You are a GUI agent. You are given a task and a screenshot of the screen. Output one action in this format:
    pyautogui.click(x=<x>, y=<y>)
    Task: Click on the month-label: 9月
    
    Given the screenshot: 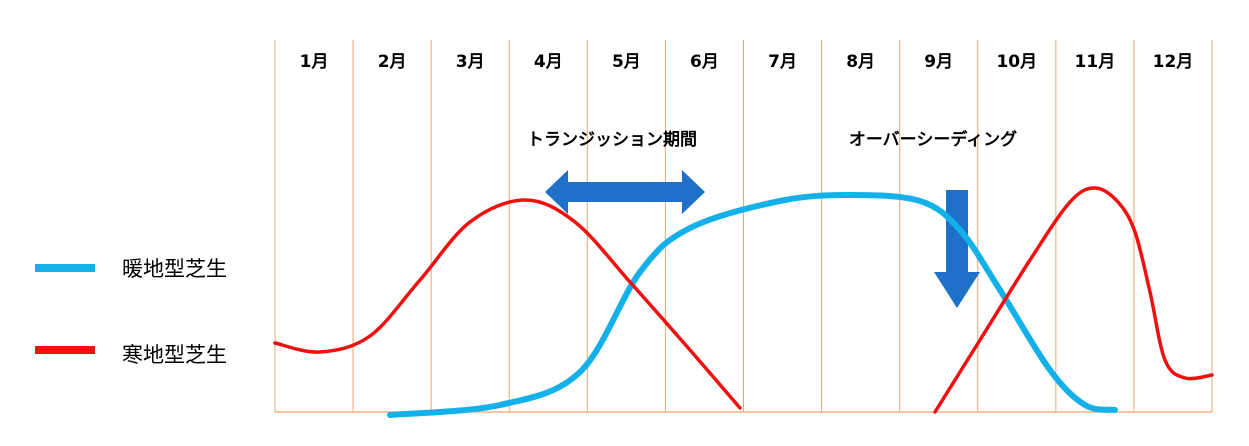 What is the action you would take?
    pyautogui.click(x=938, y=62)
    